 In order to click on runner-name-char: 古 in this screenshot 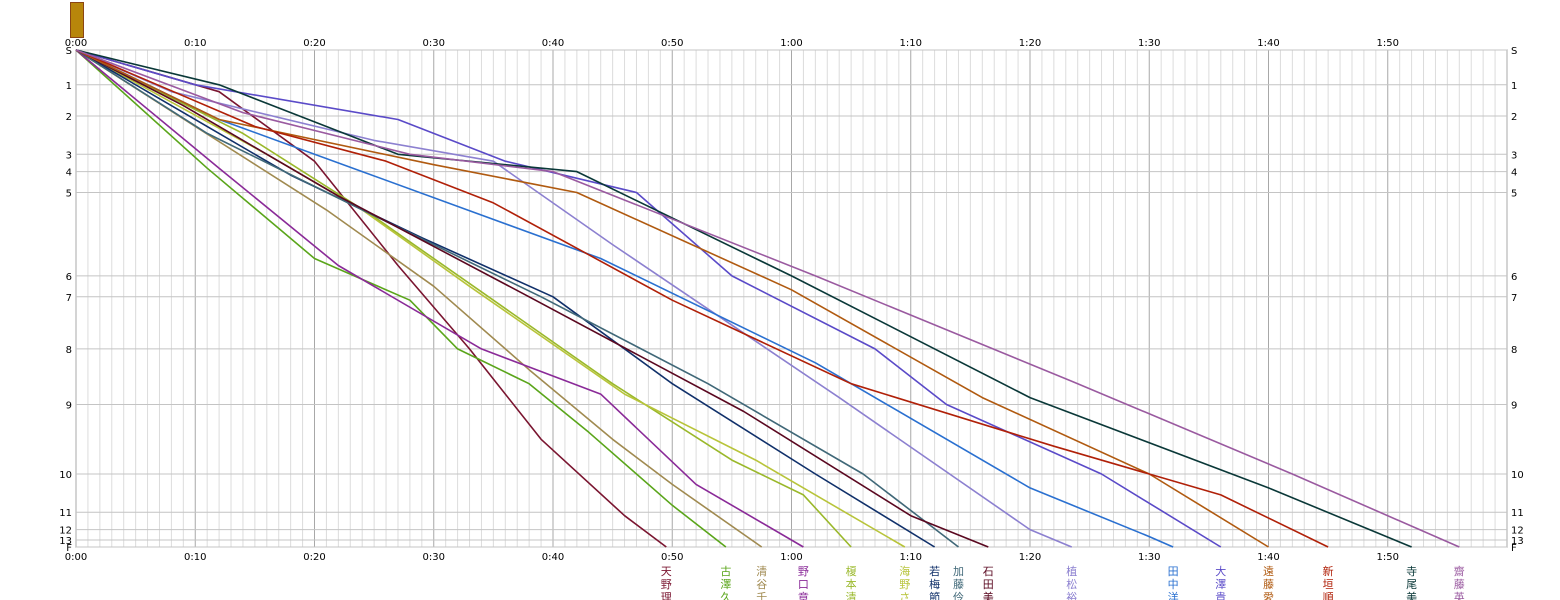, I will do `click(725, 571)`.